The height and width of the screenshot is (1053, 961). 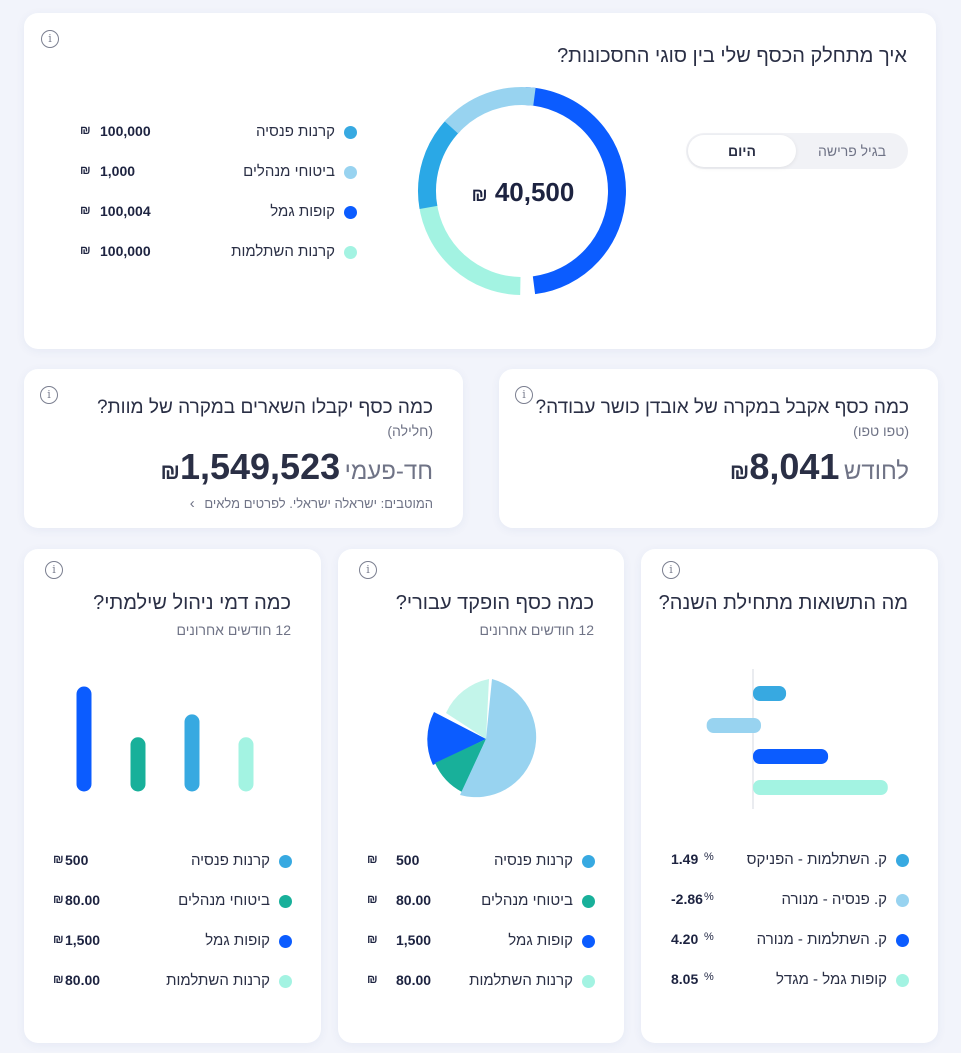 What do you see at coordinates (172, 902) in the screenshot?
I see `legend-item: ביטוחי מנהלים 80.00 ₪` at bounding box center [172, 902].